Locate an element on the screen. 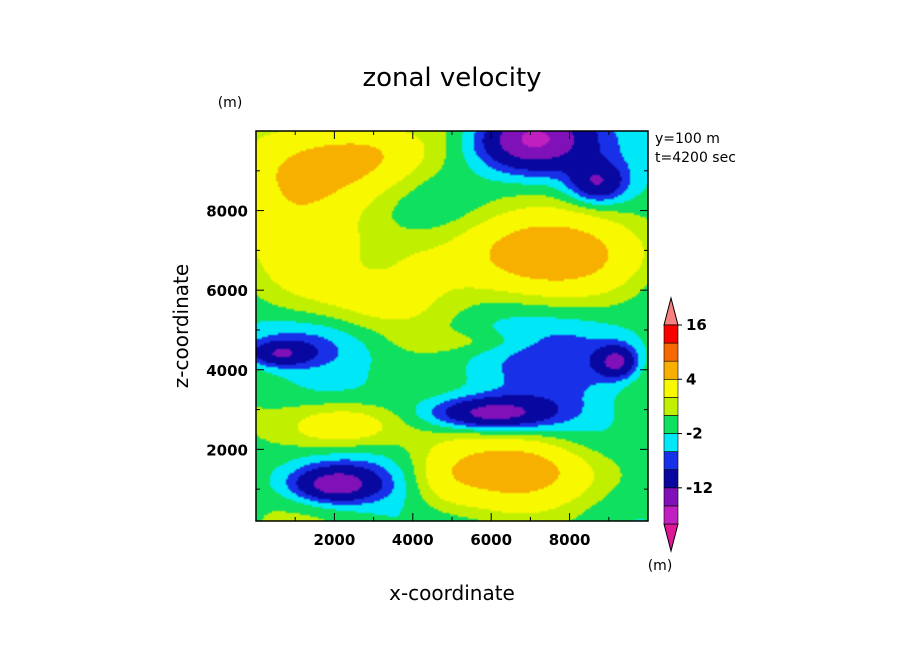 This screenshot has height=654, width=904. x-tick-label: 6000 is located at coordinates (491, 540).